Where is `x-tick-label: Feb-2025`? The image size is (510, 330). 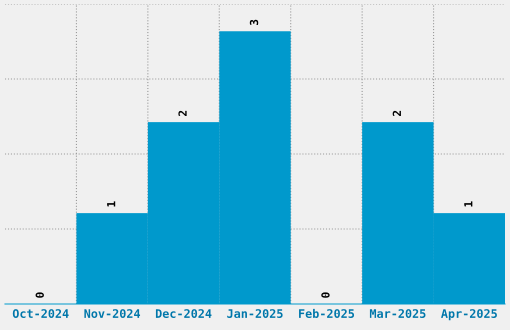 x-tick-label: Feb-2025 is located at coordinates (326, 313).